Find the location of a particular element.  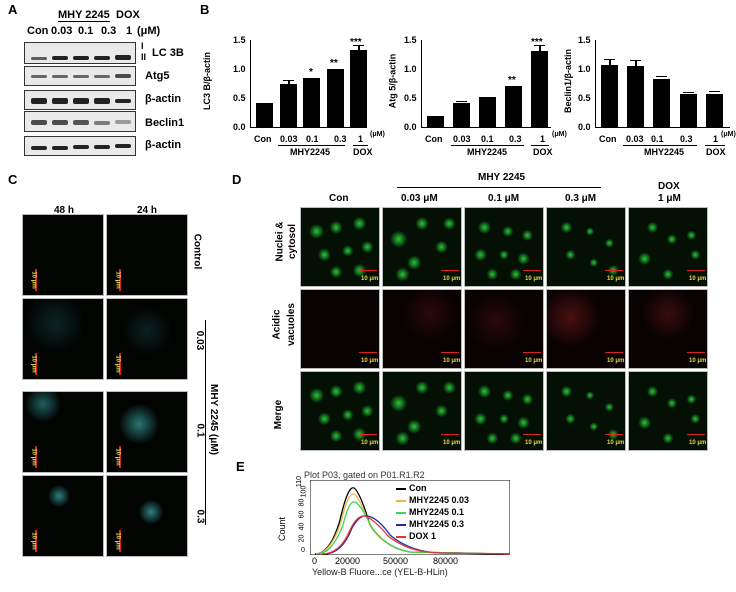

panel-c-row-03: 0.3 is located at coordinates (200, 516).